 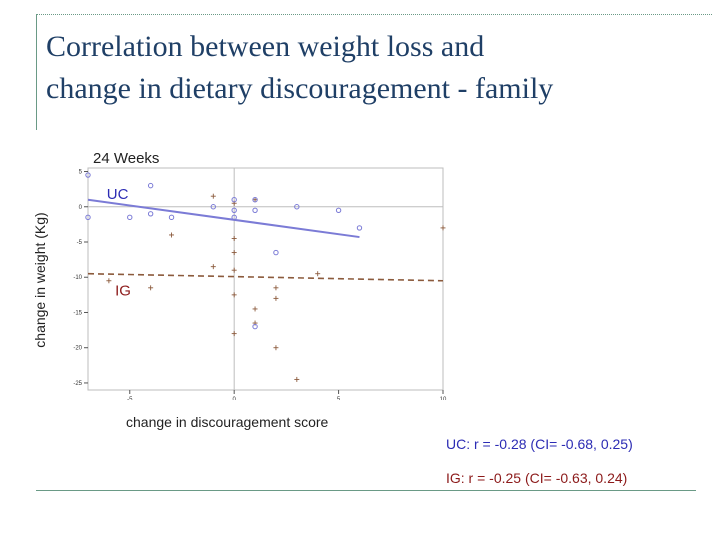 I want to click on x-tick-label: 10, so click(x=443, y=398).